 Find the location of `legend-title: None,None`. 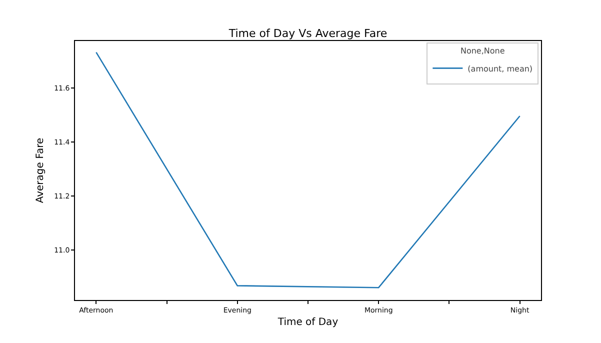

legend-title: None,None is located at coordinates (482, 51).